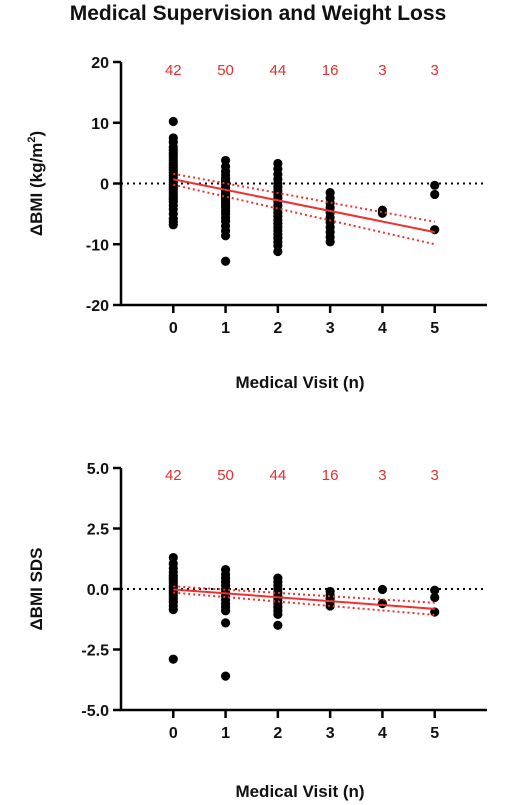 This screenshot has height=805, width=516. What do you see at coordinates (36, 588) in the screenshot?
I see `y-axis-label: ΔBMI SDS` at bounding box center [36, 588].